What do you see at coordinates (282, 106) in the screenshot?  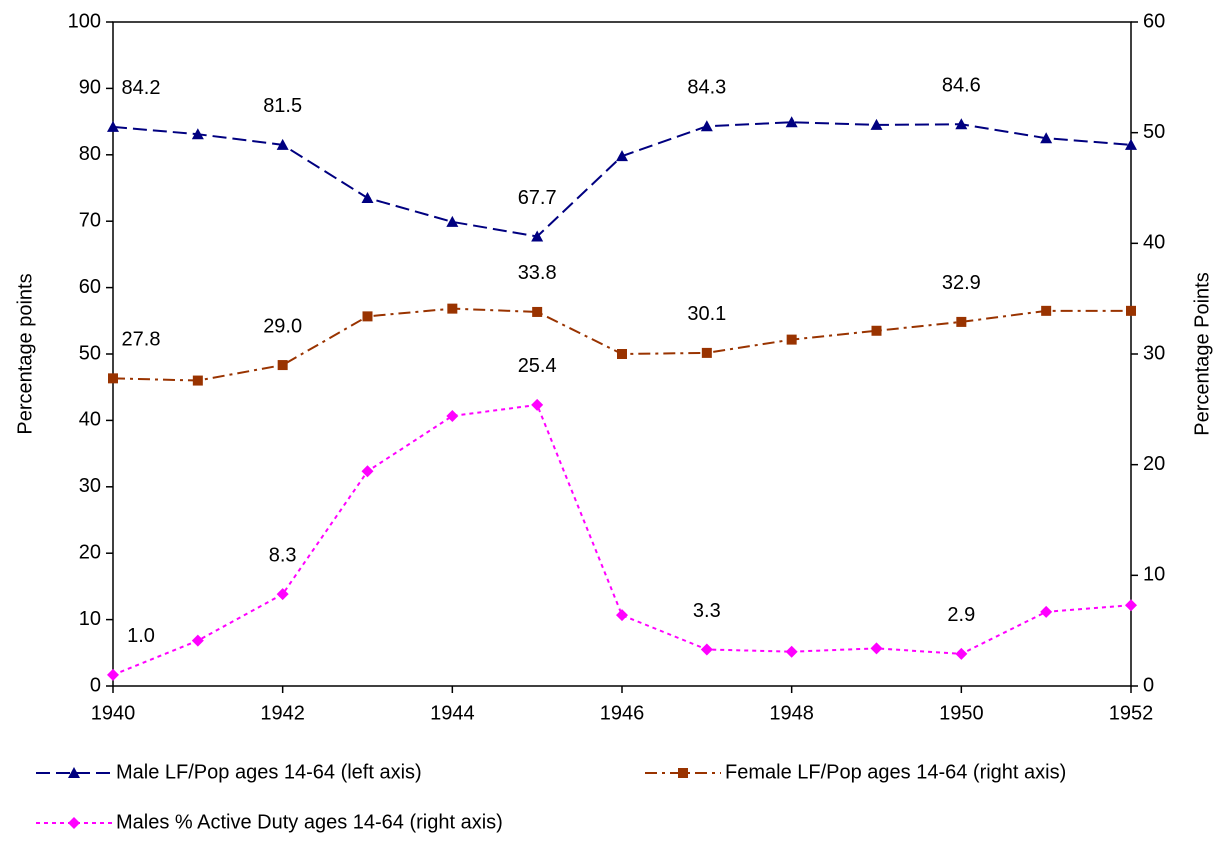 I see `data-label: 81.5` at bounding box center [282, 106].